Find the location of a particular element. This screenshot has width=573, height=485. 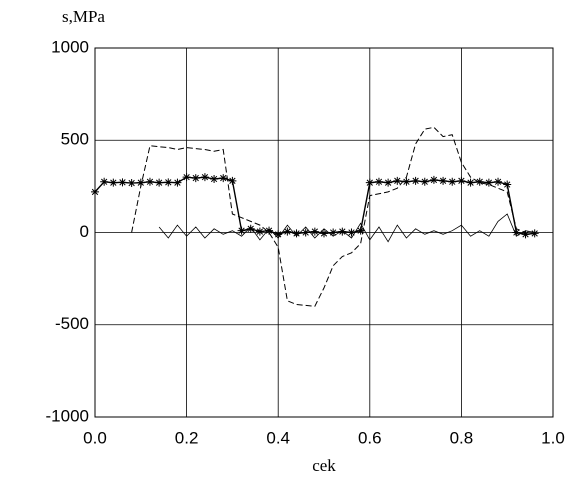

y-tick-label: 500 is located at coordinates (75, 139).